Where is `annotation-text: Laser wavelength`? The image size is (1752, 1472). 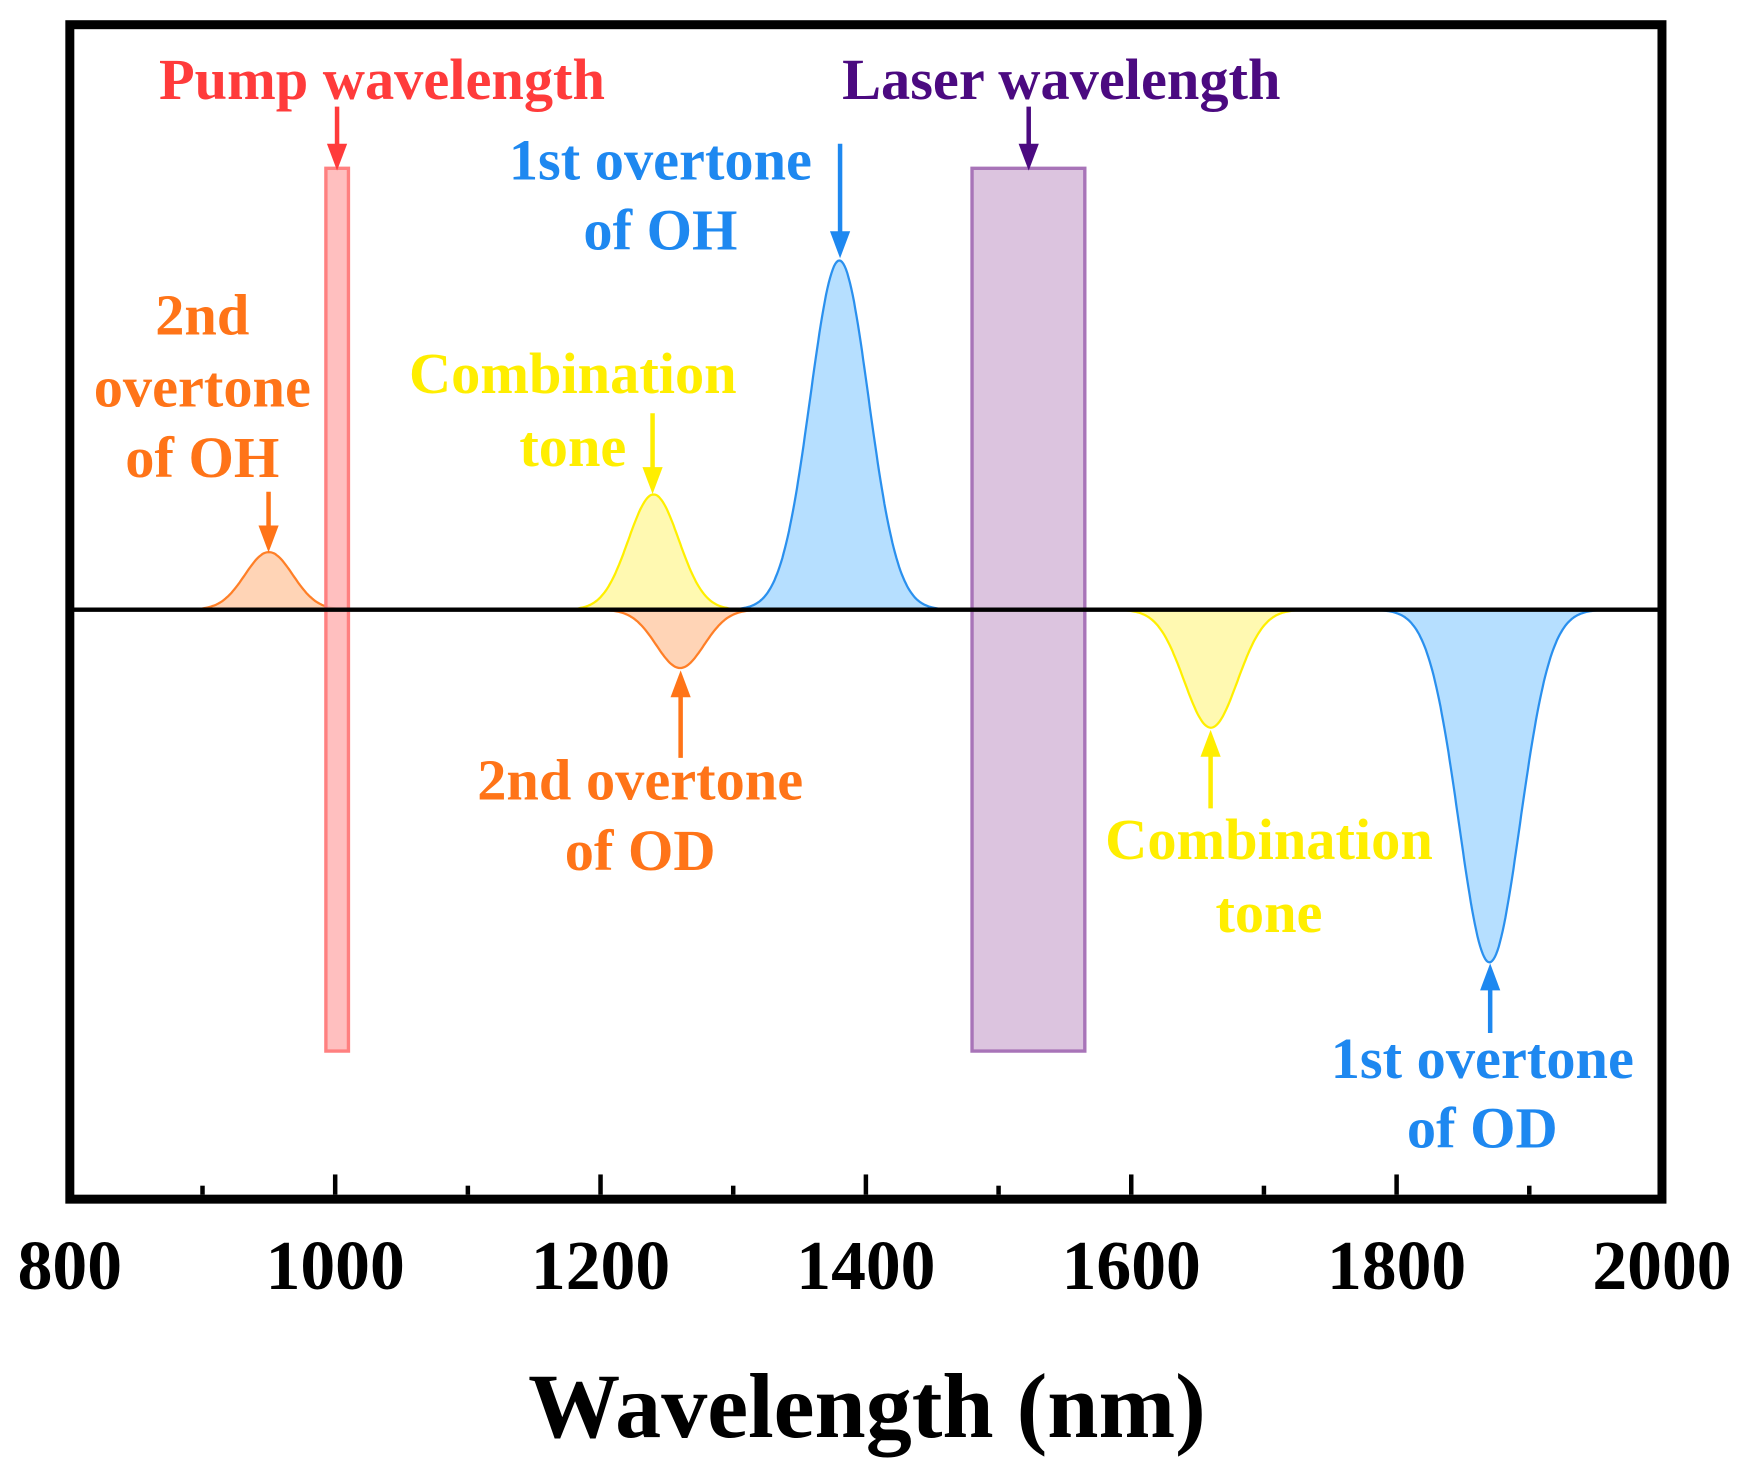 annotation-text: Laser wavelength is located at coordinates (1061, 79).